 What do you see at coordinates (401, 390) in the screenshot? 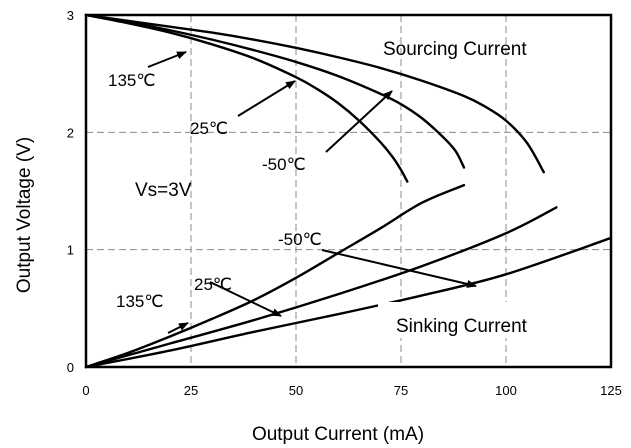
I see `x-tick-label: 75` at bounding box center [401, 390].